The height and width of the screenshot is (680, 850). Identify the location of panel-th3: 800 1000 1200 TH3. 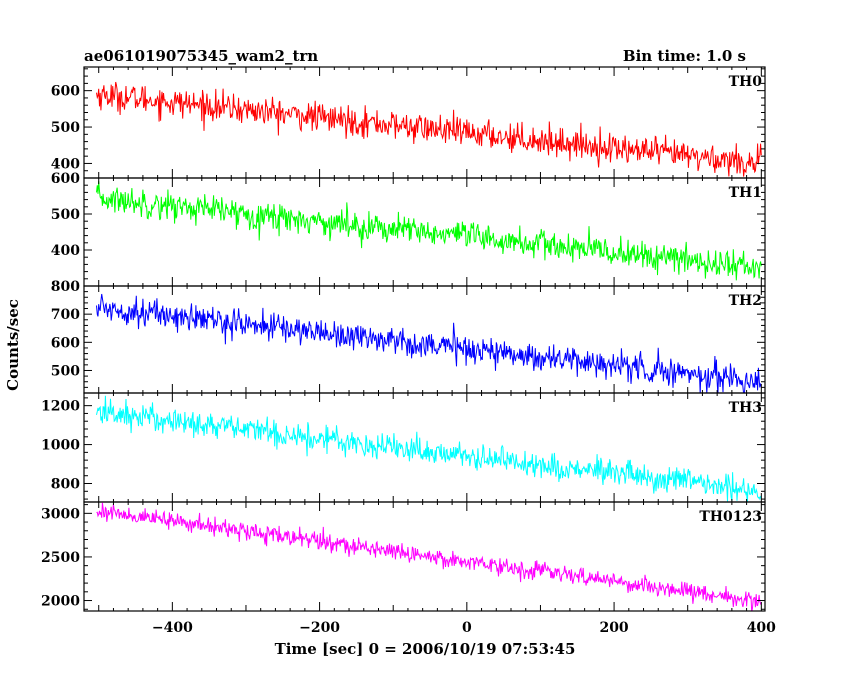
(403, 447).